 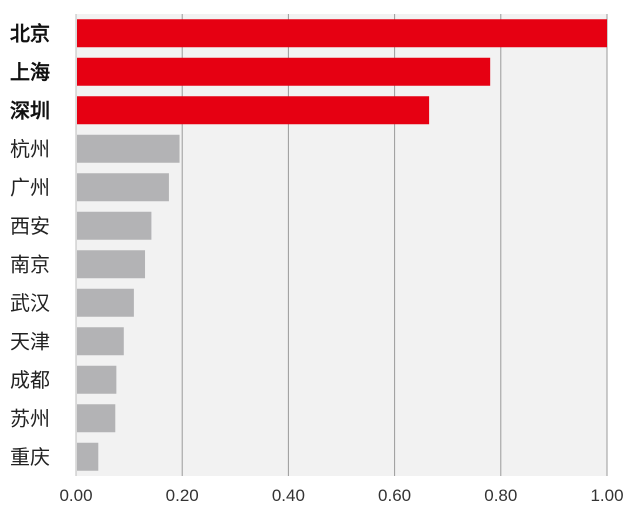 What do you see at coordinates (30, 33) in the screenshot?
I see `category-label: 北京` at bounding box center [30, 33].